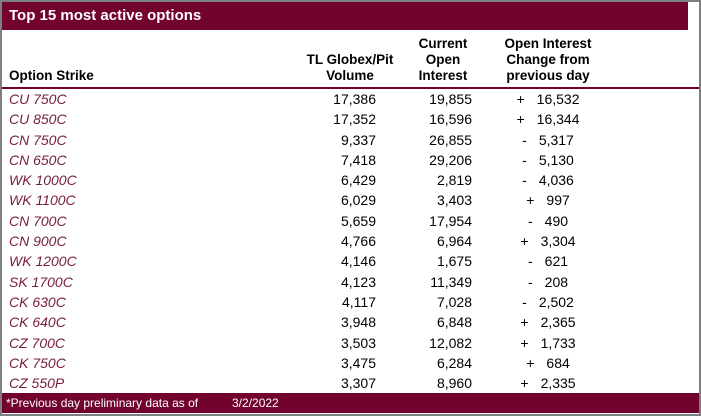  What do you see at coordinates (558, 362) in the screenshot?
I see `change-value: 684` at bounding box center [558, 362].